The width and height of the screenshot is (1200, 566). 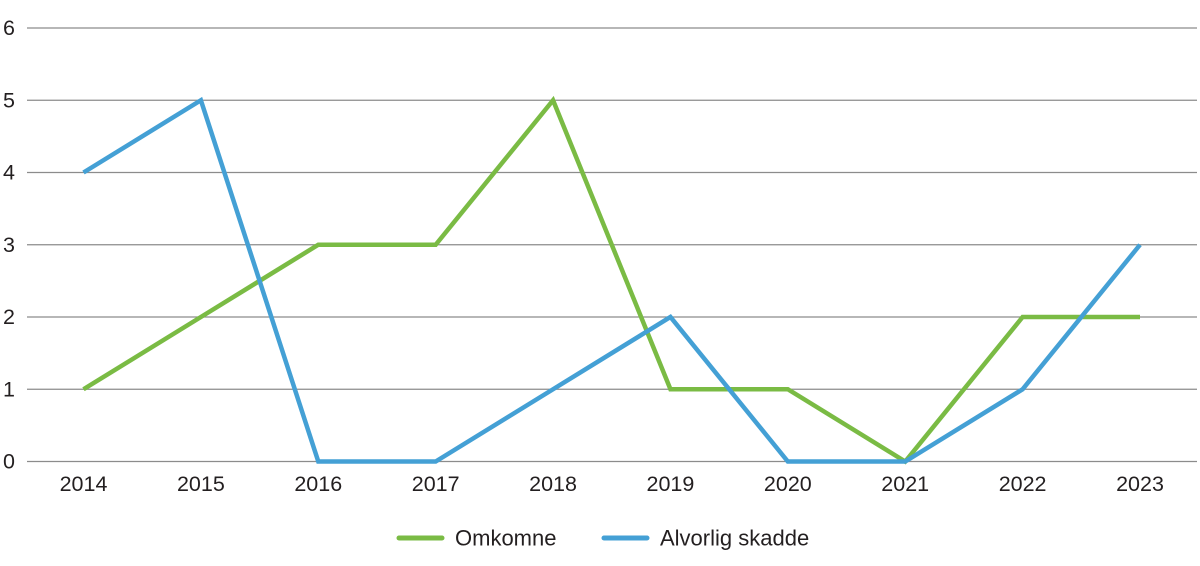 What do you see at coordinates (436, 484) in the screenshot?
I see `x-tick-label-2017: 2017` at bounding box center [436, 484].